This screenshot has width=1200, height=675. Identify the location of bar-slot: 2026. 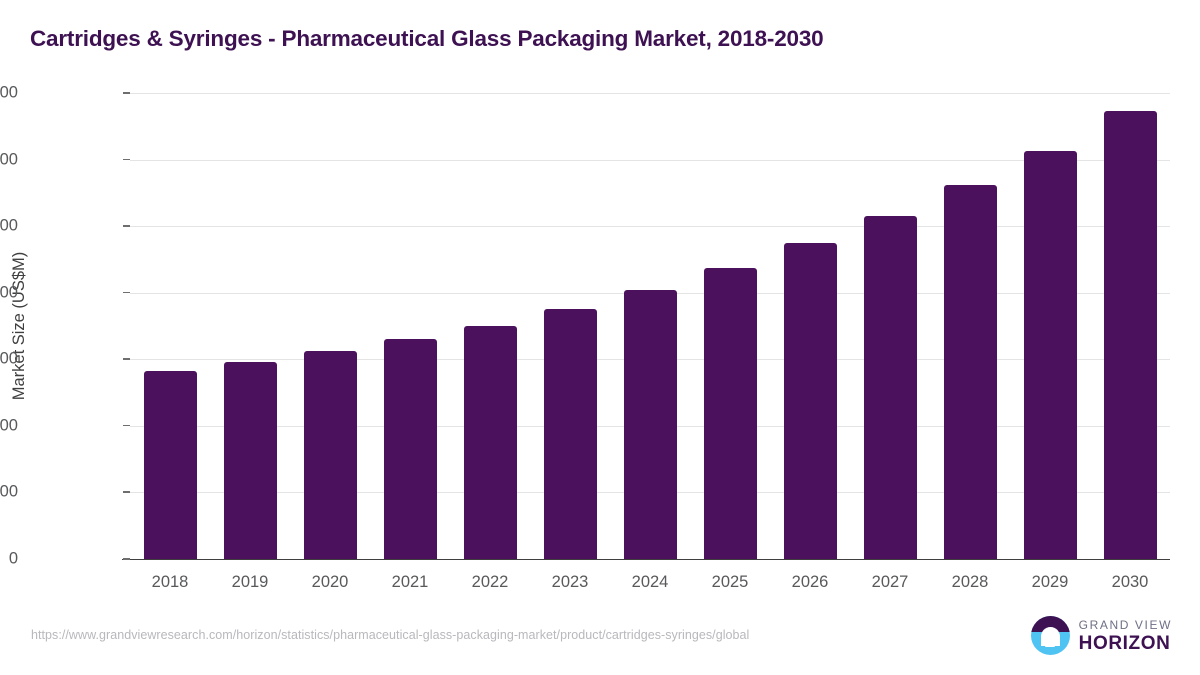
(810, 342).